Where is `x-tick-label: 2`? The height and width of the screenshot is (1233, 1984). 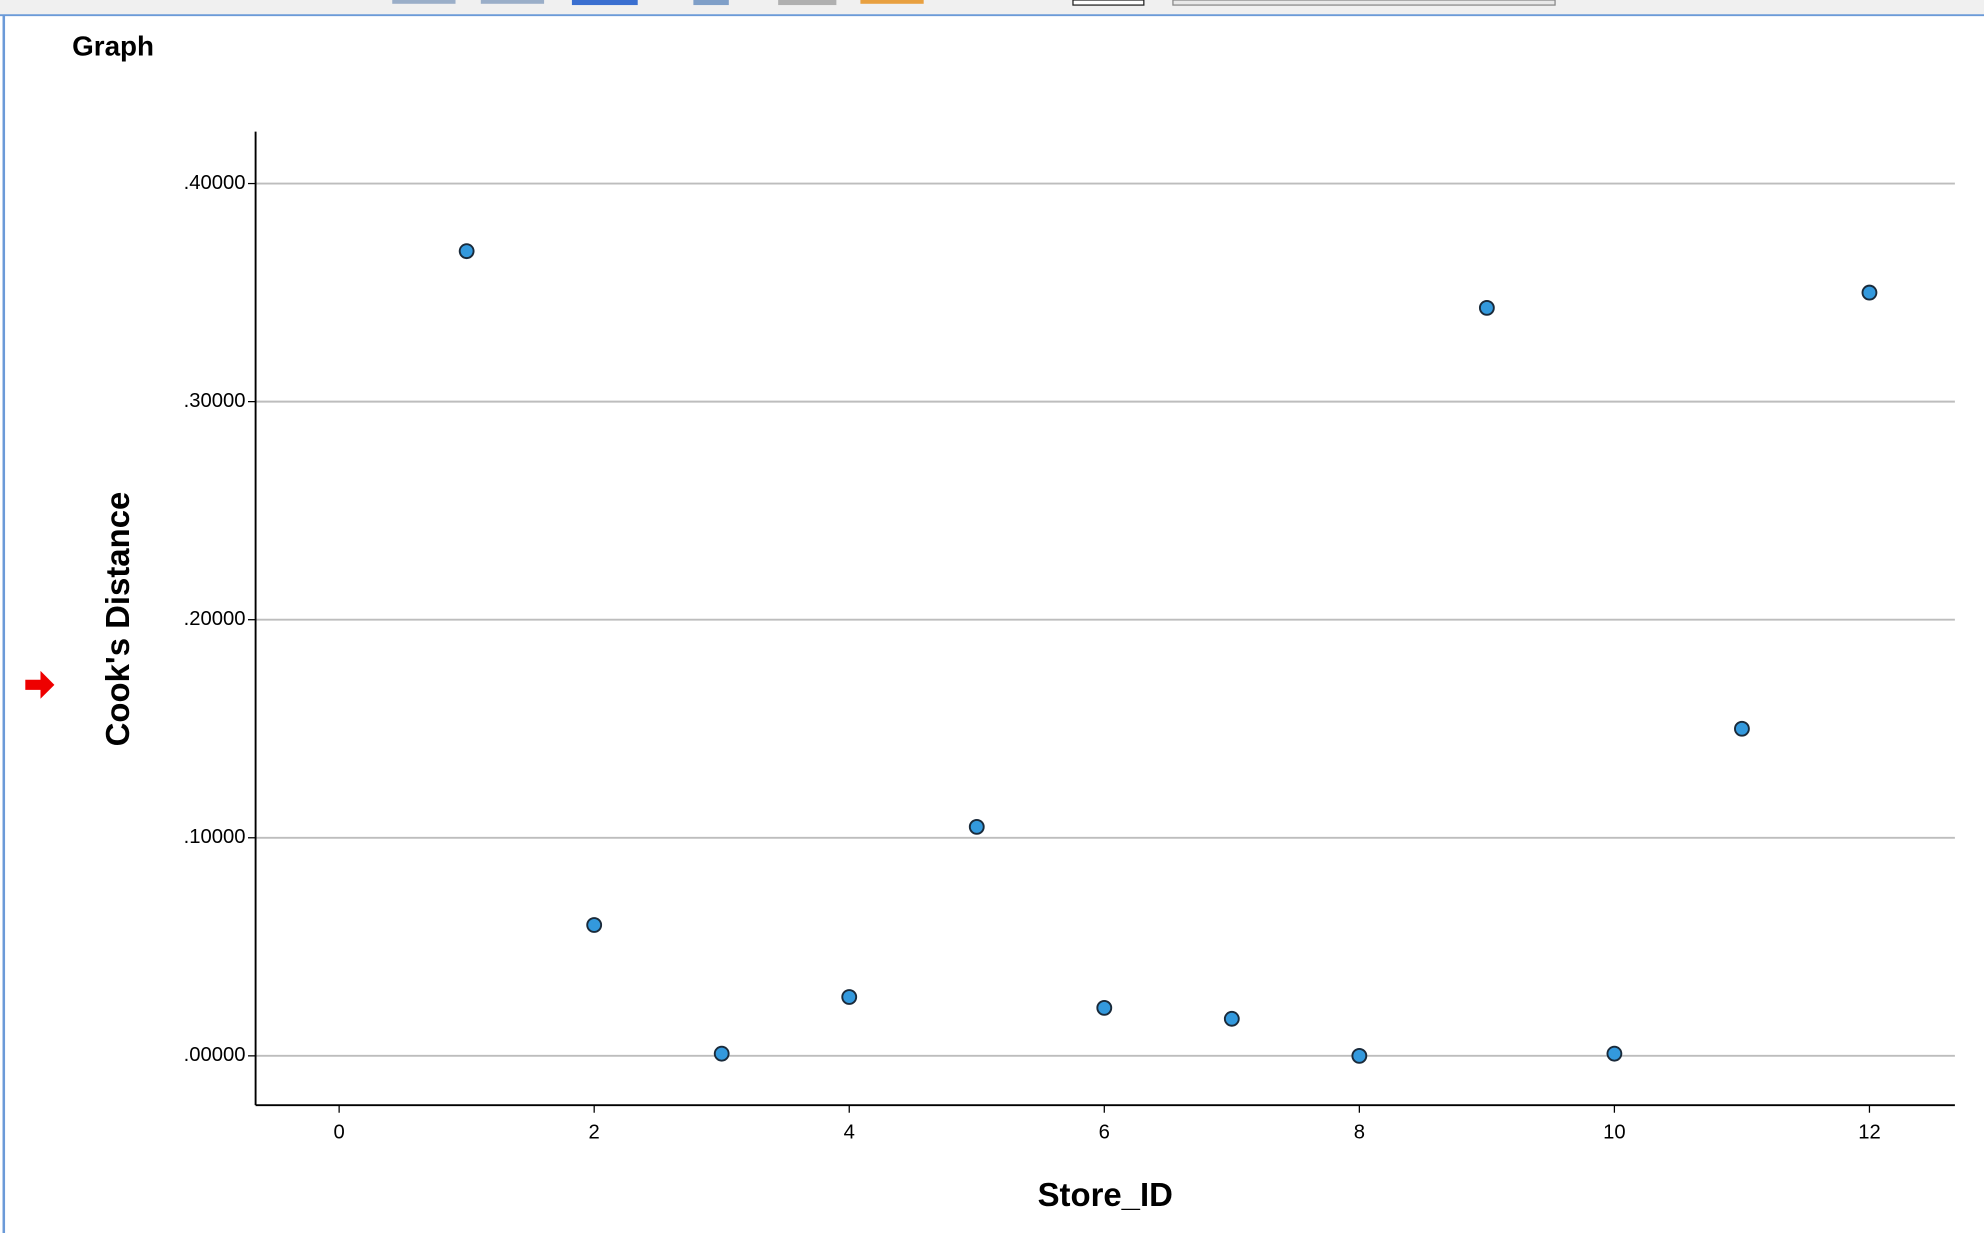
x-tick-label: 2 is located at coordinates (594, 1132).